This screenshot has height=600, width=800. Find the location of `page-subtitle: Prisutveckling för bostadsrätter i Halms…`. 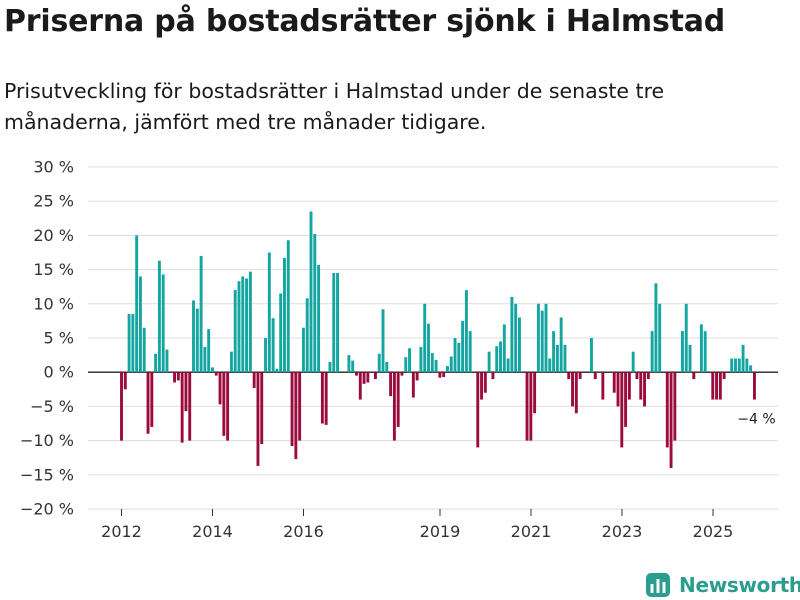

page-subtitle: Prisutveckling för bostadsrätter i Halms… is located at coordinates (334, 106).